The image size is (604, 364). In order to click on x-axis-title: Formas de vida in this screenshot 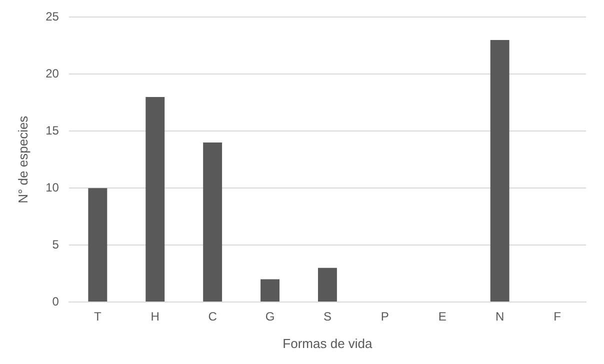, I will do `click(328, 343)`.